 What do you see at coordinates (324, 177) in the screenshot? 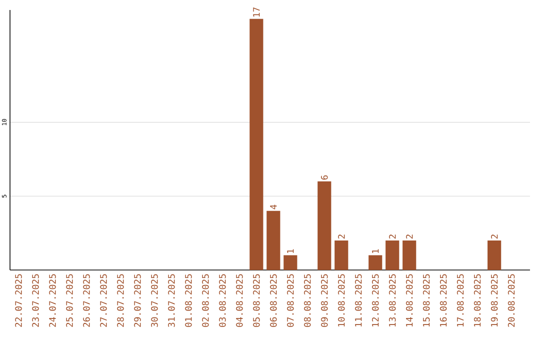
I see `data-label: 6` at bounding box center [324, 177].